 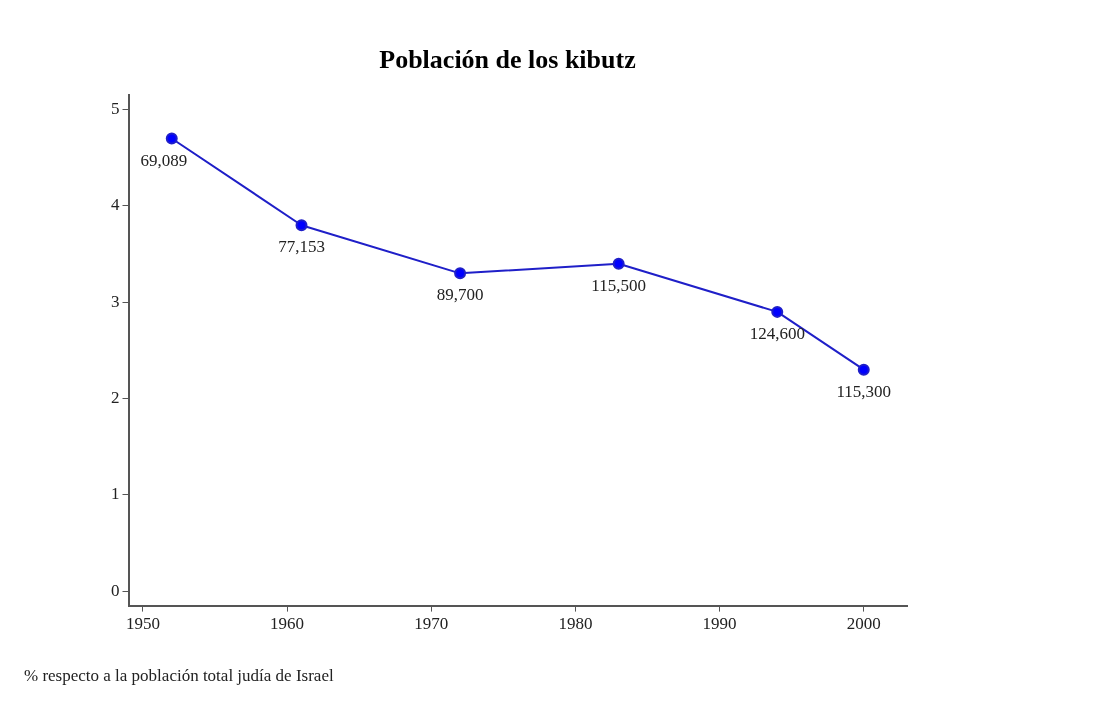 What do you see at coordinates (164, 160) in the screenshot?
I see `annotation: 69,089` at bounding box center [164, 160].